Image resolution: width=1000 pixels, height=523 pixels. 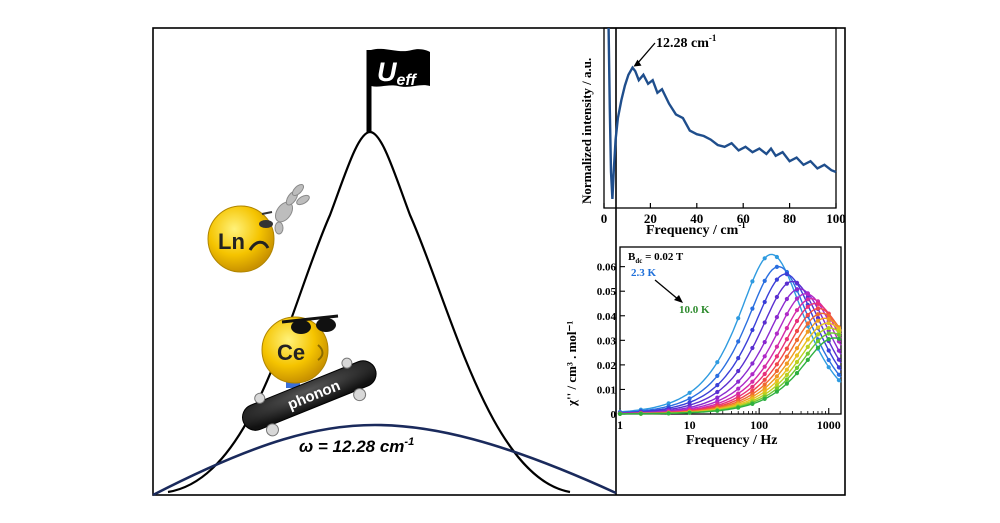 What do you see at coordinates (620, 425) in the screenshot?
I see `chi-x-tick-label: 1` at bounding box center [620, 425].